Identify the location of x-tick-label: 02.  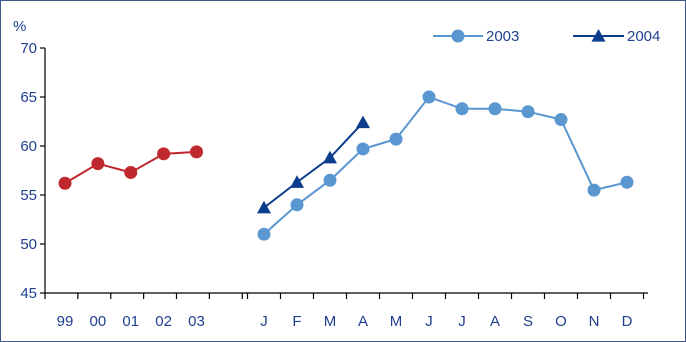
(163, 321).